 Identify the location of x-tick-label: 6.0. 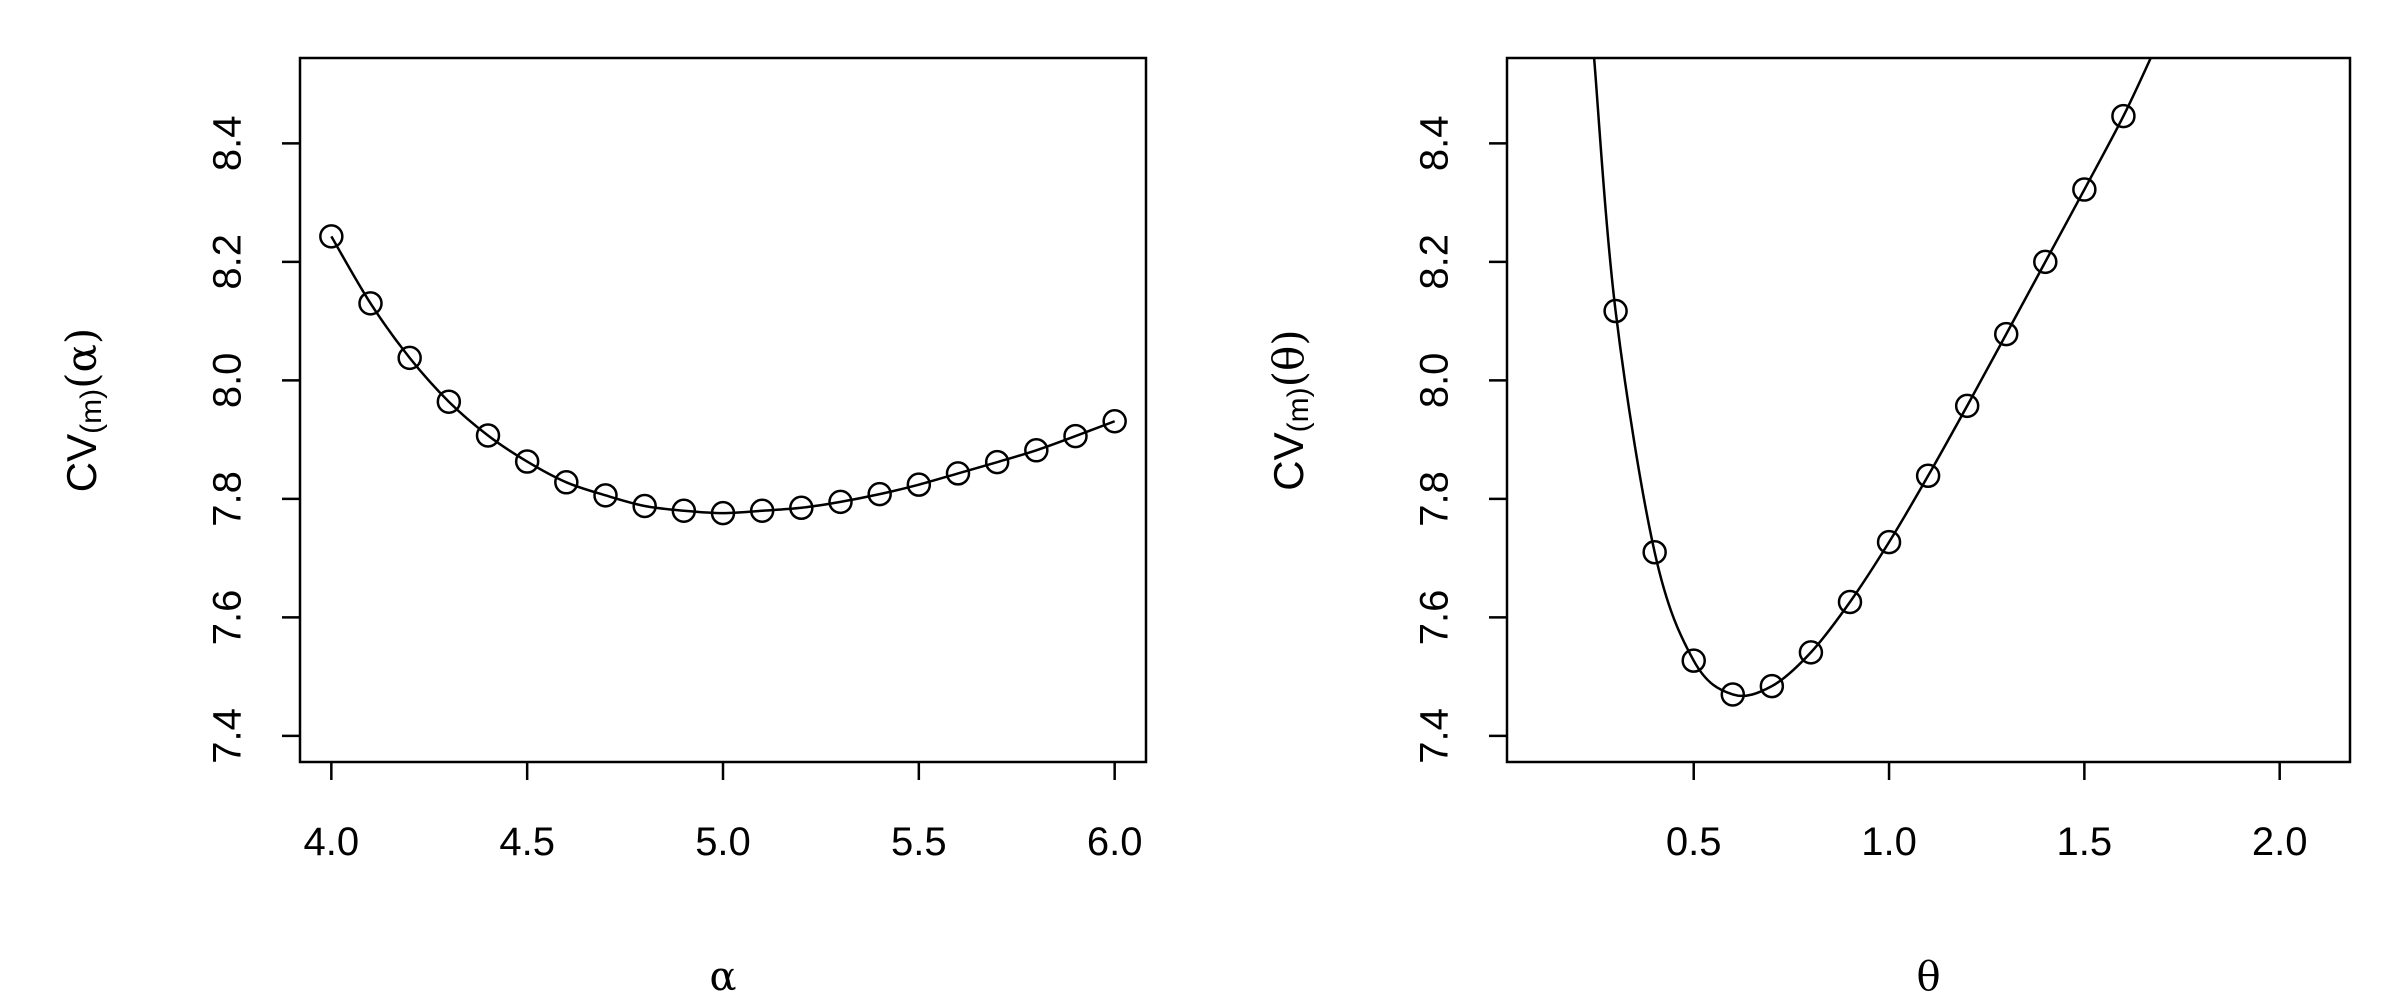
(1115, 842).